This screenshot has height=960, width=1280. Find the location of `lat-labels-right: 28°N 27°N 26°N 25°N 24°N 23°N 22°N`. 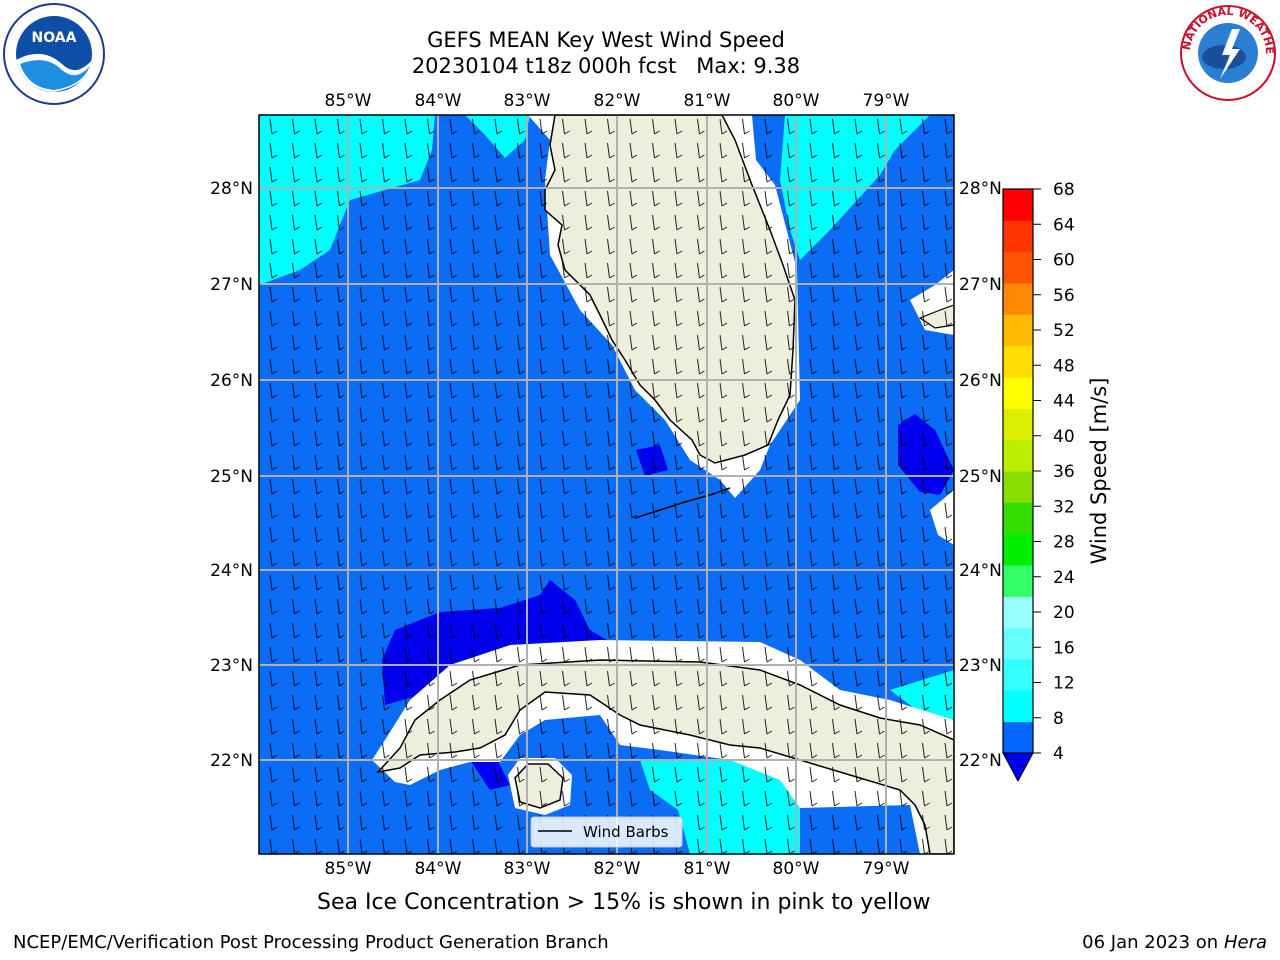

lat-labels-right: 28°N 27°N 26°N 25°N 24°N 23°N 22°N is located at coordinates (980, 475).